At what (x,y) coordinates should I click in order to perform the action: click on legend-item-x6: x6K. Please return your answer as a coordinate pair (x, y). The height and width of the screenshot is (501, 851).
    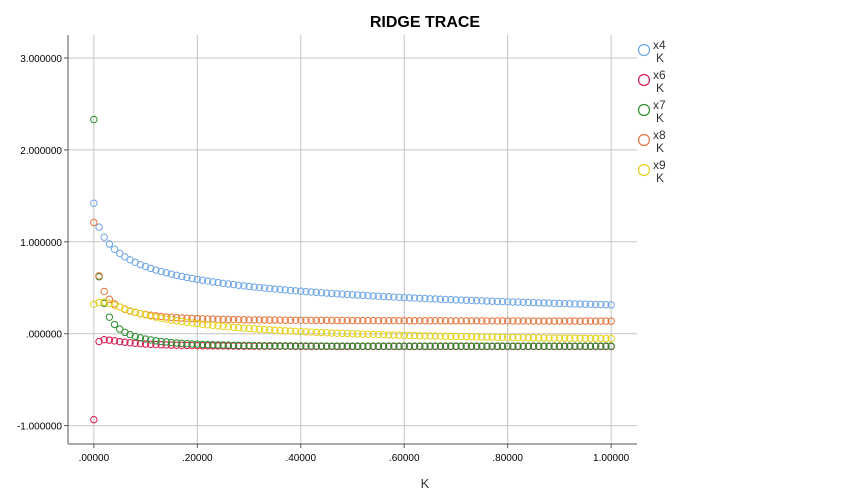
    Looking at the image, I should click on (651, 81).